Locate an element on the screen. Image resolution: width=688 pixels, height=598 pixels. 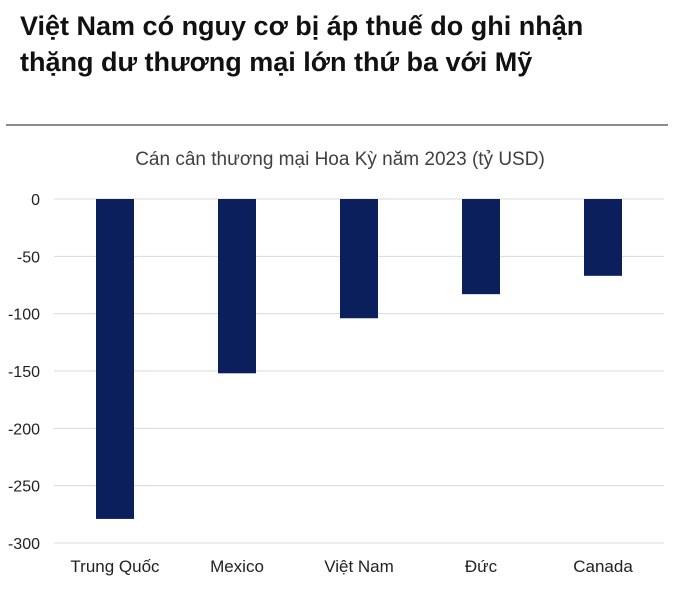
y-tick-label: -100 is located at coordinates (24, 315).